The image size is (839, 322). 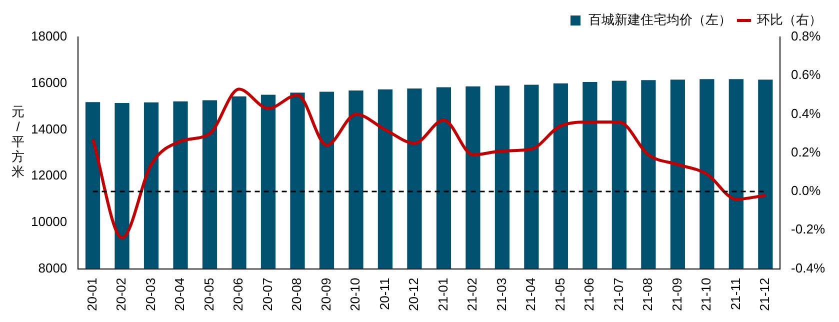 What do you see at coordinates (384, 294) in the screenshot?
I see `x-tick-label: 20-11` at bounding box center [384, 294].